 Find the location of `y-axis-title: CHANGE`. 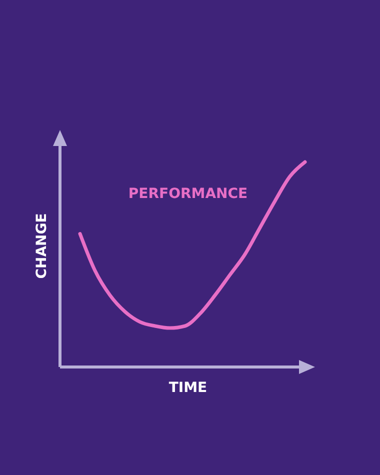

y-axis-title: CHANGE is located at coordinates (42, 246).